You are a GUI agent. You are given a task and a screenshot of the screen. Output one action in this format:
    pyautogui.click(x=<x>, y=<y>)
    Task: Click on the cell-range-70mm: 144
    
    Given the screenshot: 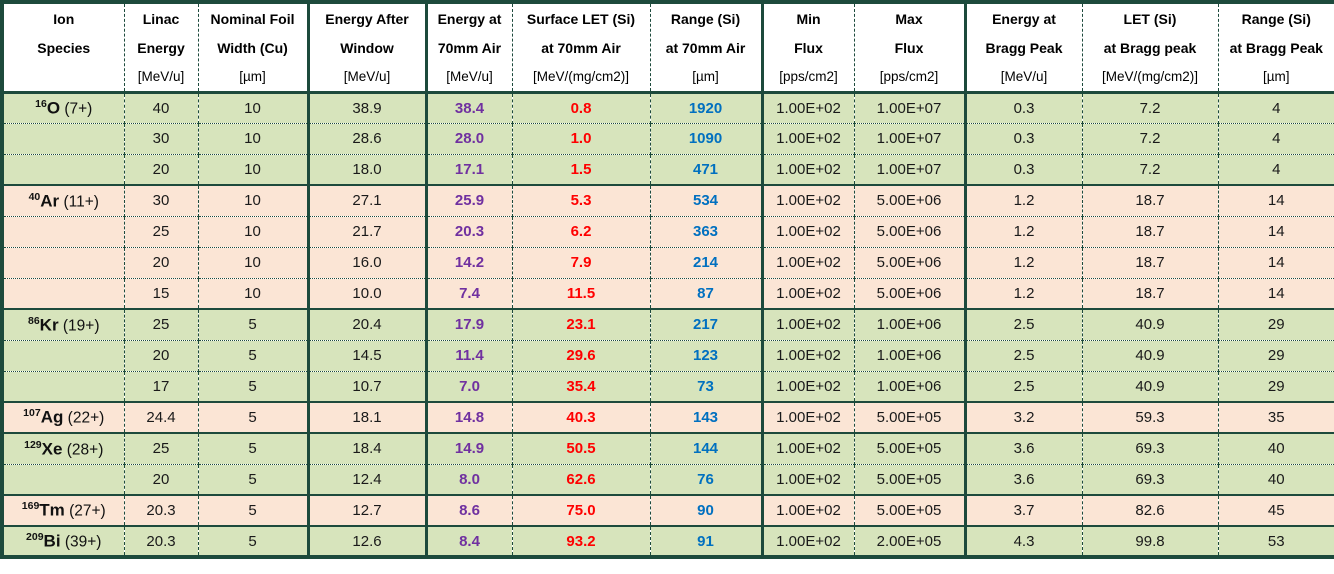 What is the action you would take?
    pyautogui.click(x=705, y=448)
    